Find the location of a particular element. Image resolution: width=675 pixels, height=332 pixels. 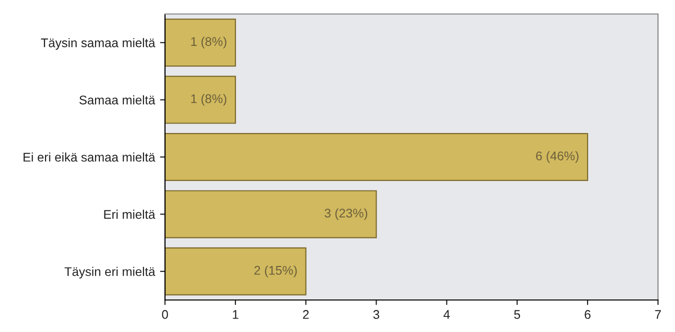

data-label: 6 (46%) is located at coordinates (557, 157).